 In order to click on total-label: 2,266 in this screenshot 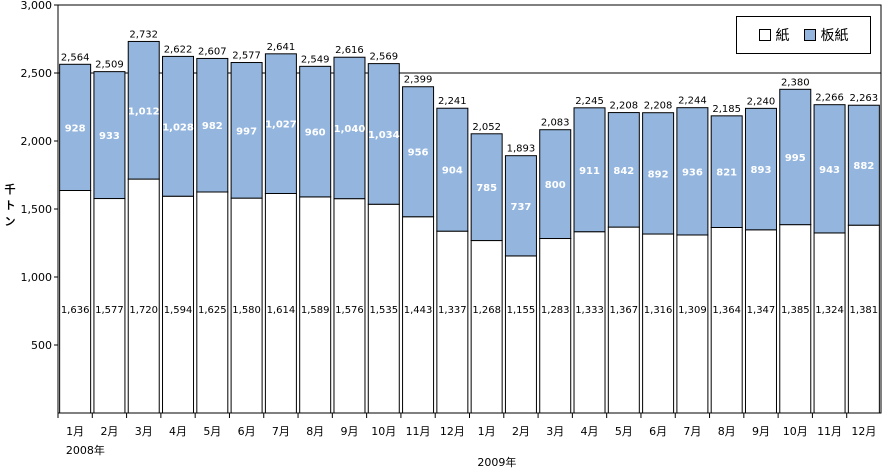, I will do `click(829, 98)`.